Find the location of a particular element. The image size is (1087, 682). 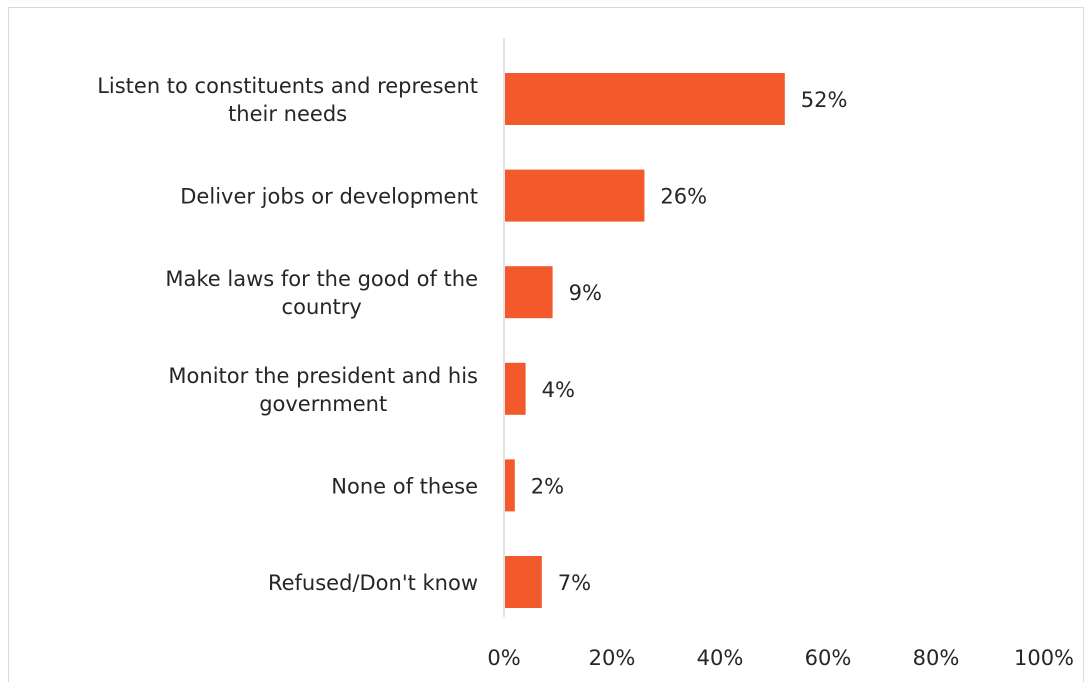

data-label-2: 9% is located at coordinates (585, 293).